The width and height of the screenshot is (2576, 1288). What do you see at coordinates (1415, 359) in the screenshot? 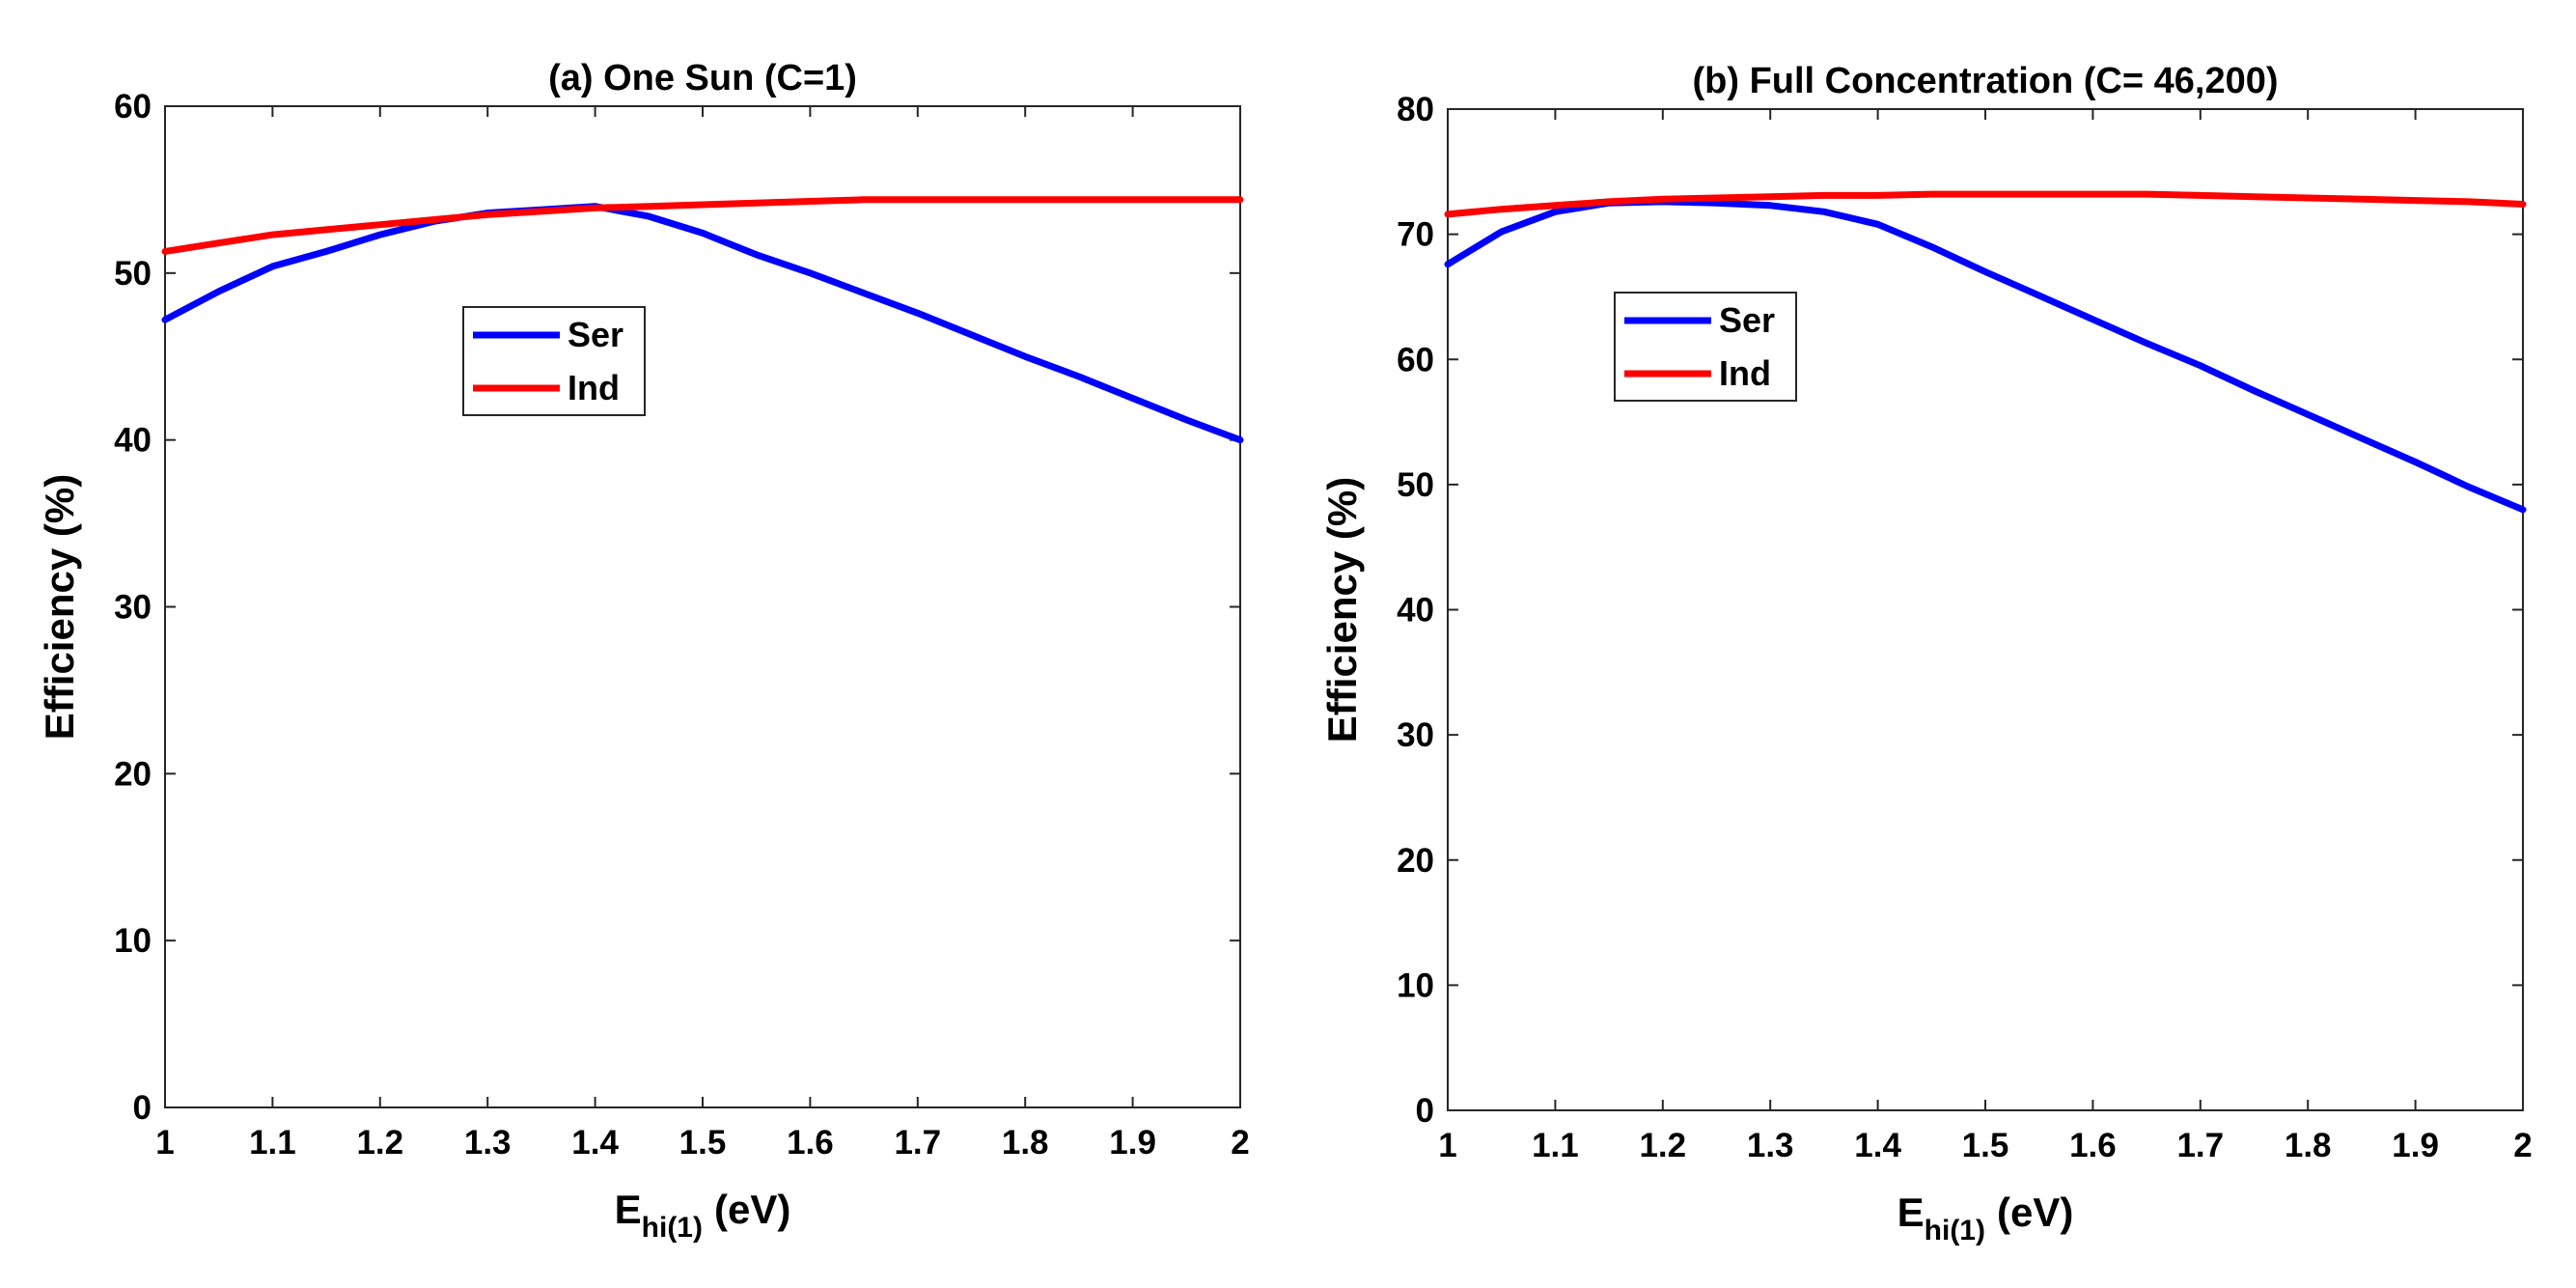
I see `y-tick-label-b: 60` at bounding box center [1415, 359].